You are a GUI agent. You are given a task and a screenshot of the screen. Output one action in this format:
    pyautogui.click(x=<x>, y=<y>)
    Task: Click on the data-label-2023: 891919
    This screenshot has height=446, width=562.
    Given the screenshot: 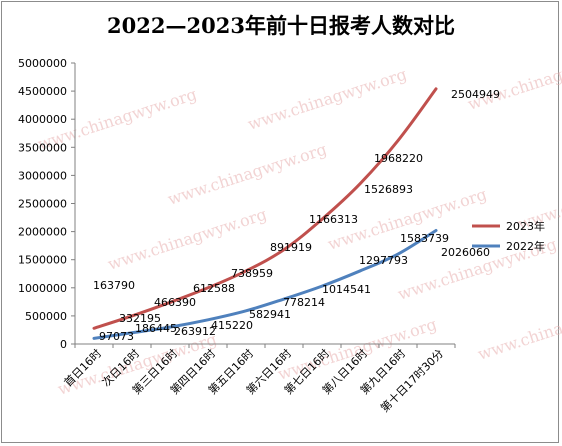 What is the action you would take?
    pyautogui.click(x=291, y=247)
    